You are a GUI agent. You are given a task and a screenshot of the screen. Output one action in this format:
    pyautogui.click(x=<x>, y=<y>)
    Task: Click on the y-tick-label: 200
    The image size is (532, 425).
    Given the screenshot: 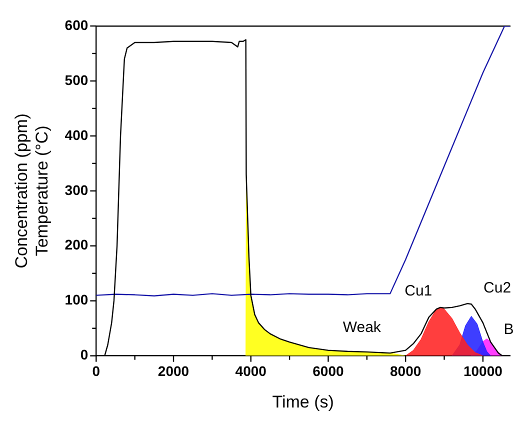 What is the action you would take?
    pyautogui.click(x=76, y=244)
    